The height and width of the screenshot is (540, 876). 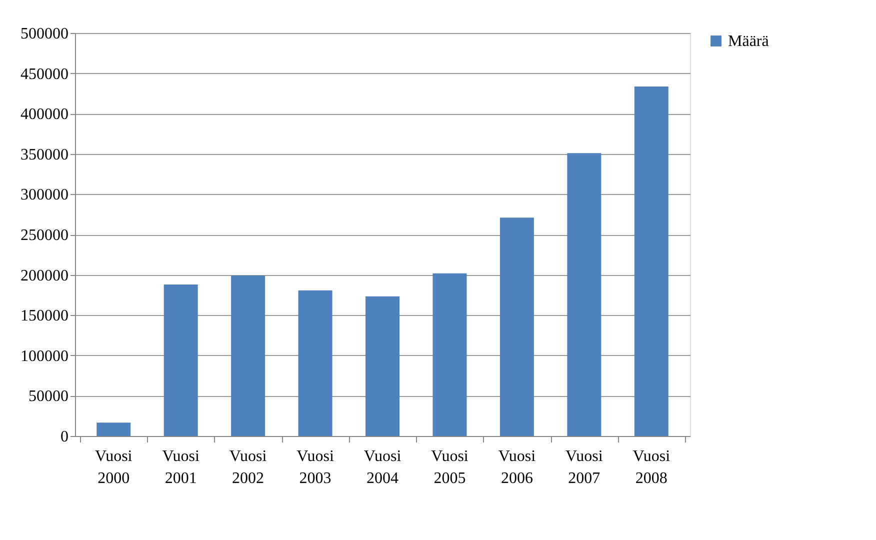 I want to click on y-tick-label: 250000, so click(x=44, y=235).